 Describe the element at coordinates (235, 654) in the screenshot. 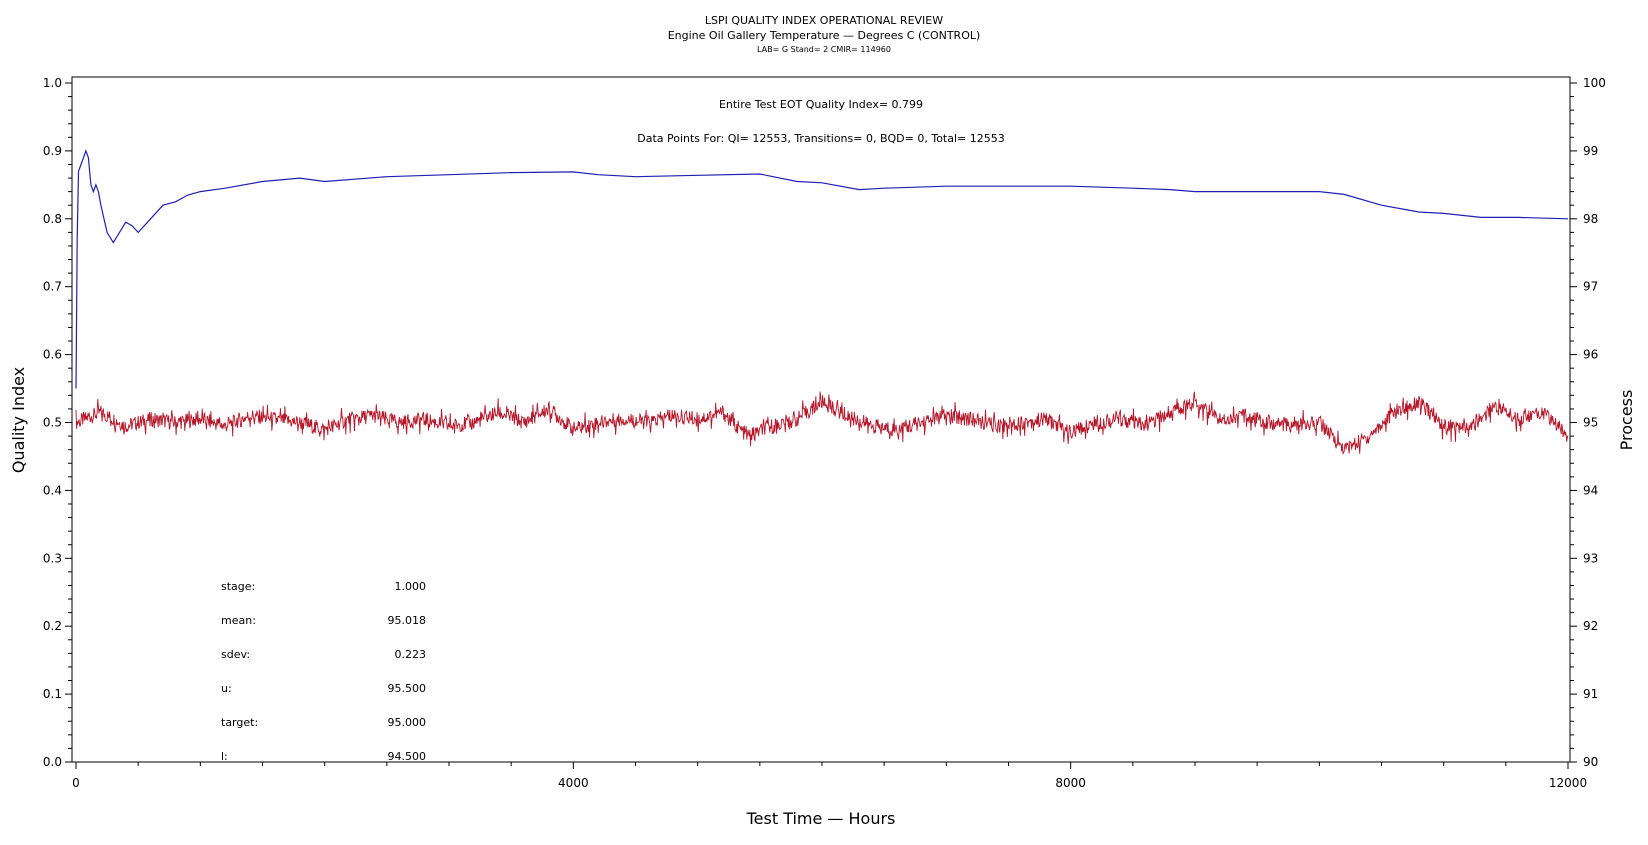

I see `stat-label: sdev:` at that location.